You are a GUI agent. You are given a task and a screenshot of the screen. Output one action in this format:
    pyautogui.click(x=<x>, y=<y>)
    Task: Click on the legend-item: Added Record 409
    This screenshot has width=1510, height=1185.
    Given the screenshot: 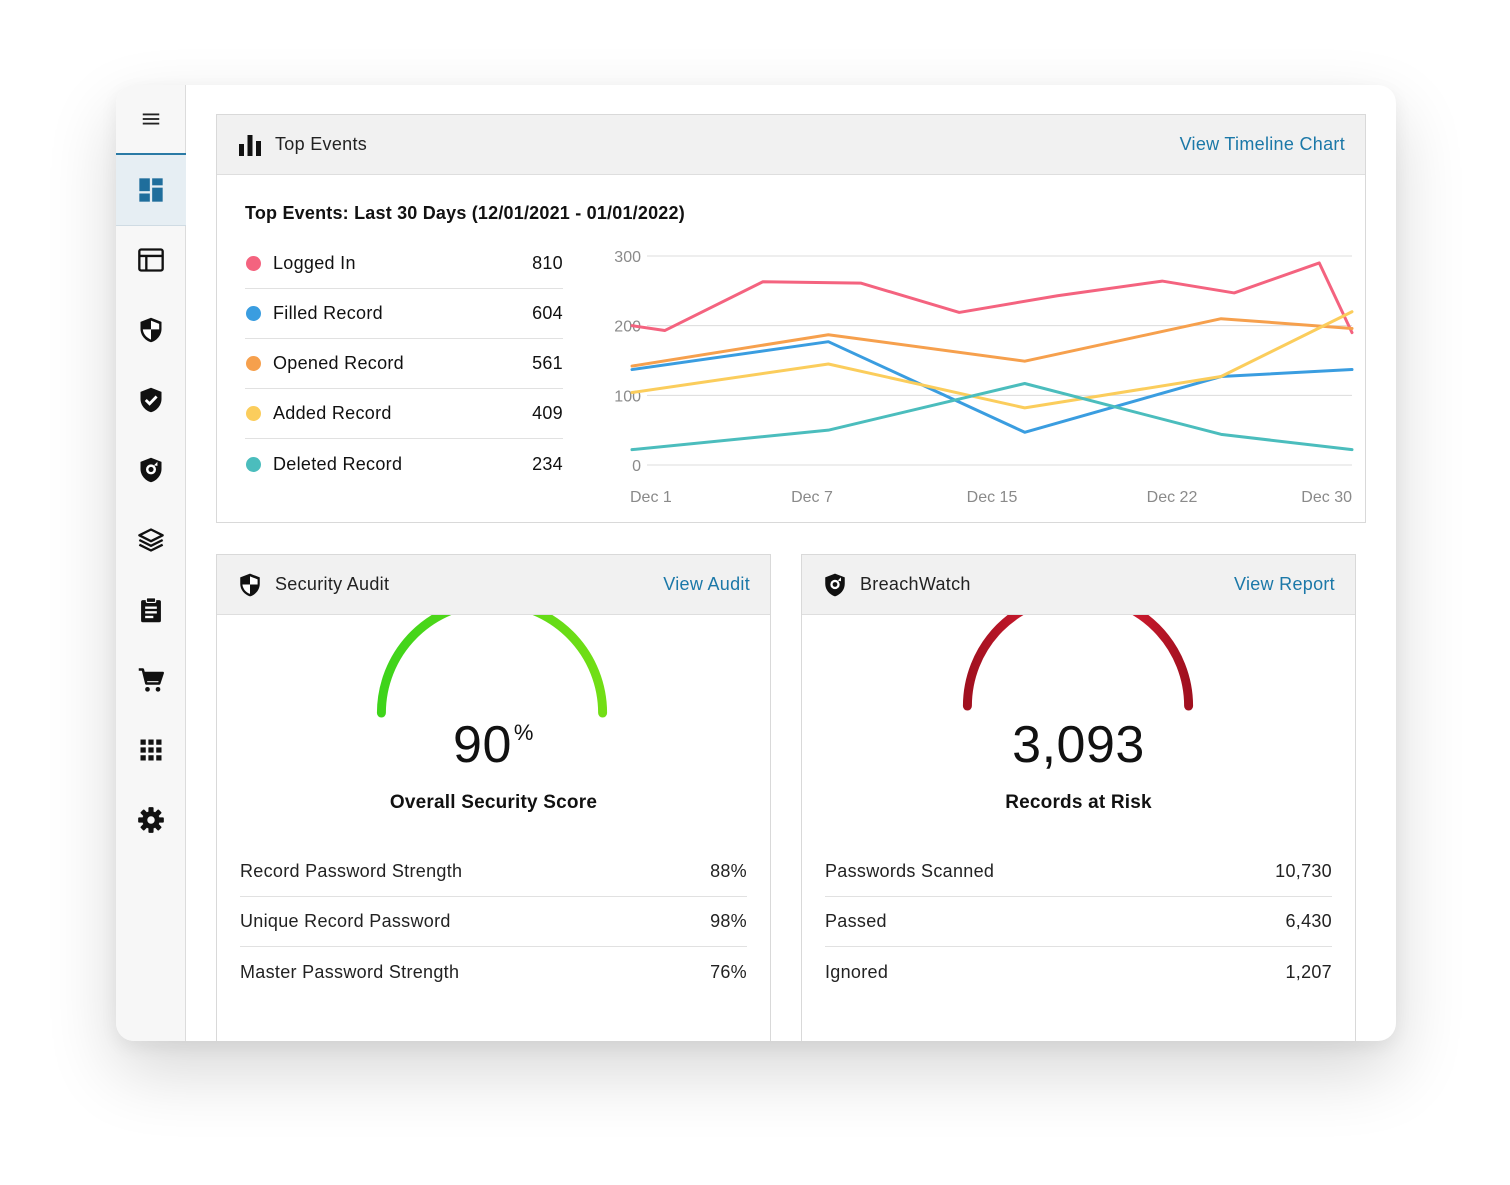 What is the action you would take?
    pyautogui.click(x=404, y=414)
    